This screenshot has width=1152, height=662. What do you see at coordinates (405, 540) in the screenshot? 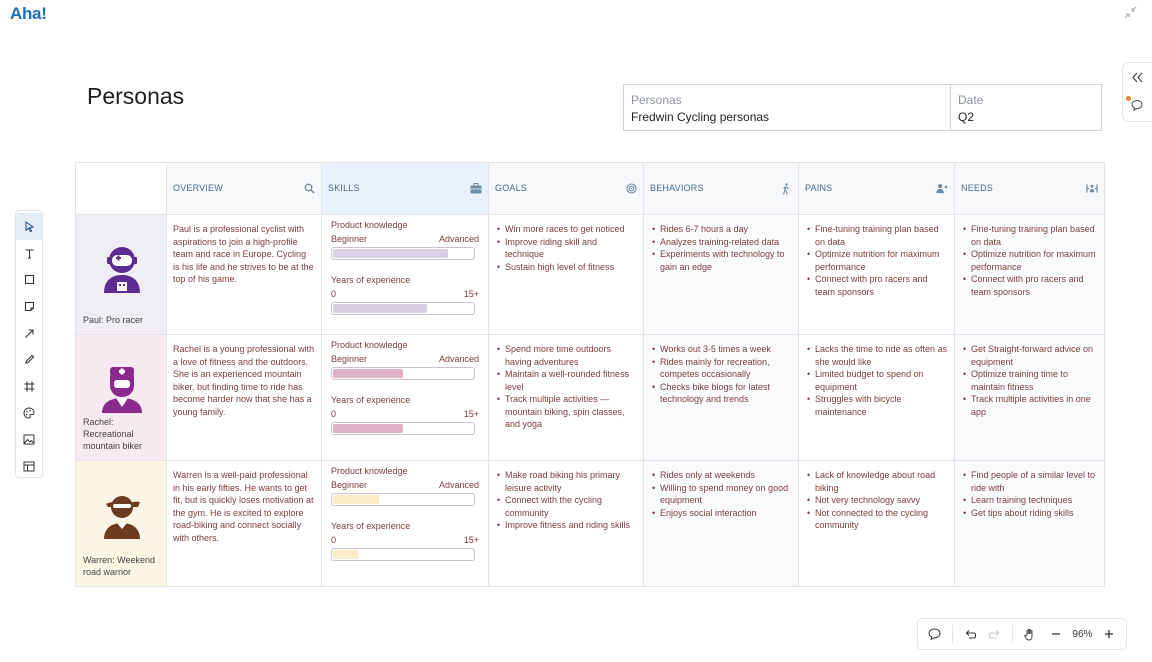
I see `experience-scale: 0 15+` at bounding box center [405, 540].